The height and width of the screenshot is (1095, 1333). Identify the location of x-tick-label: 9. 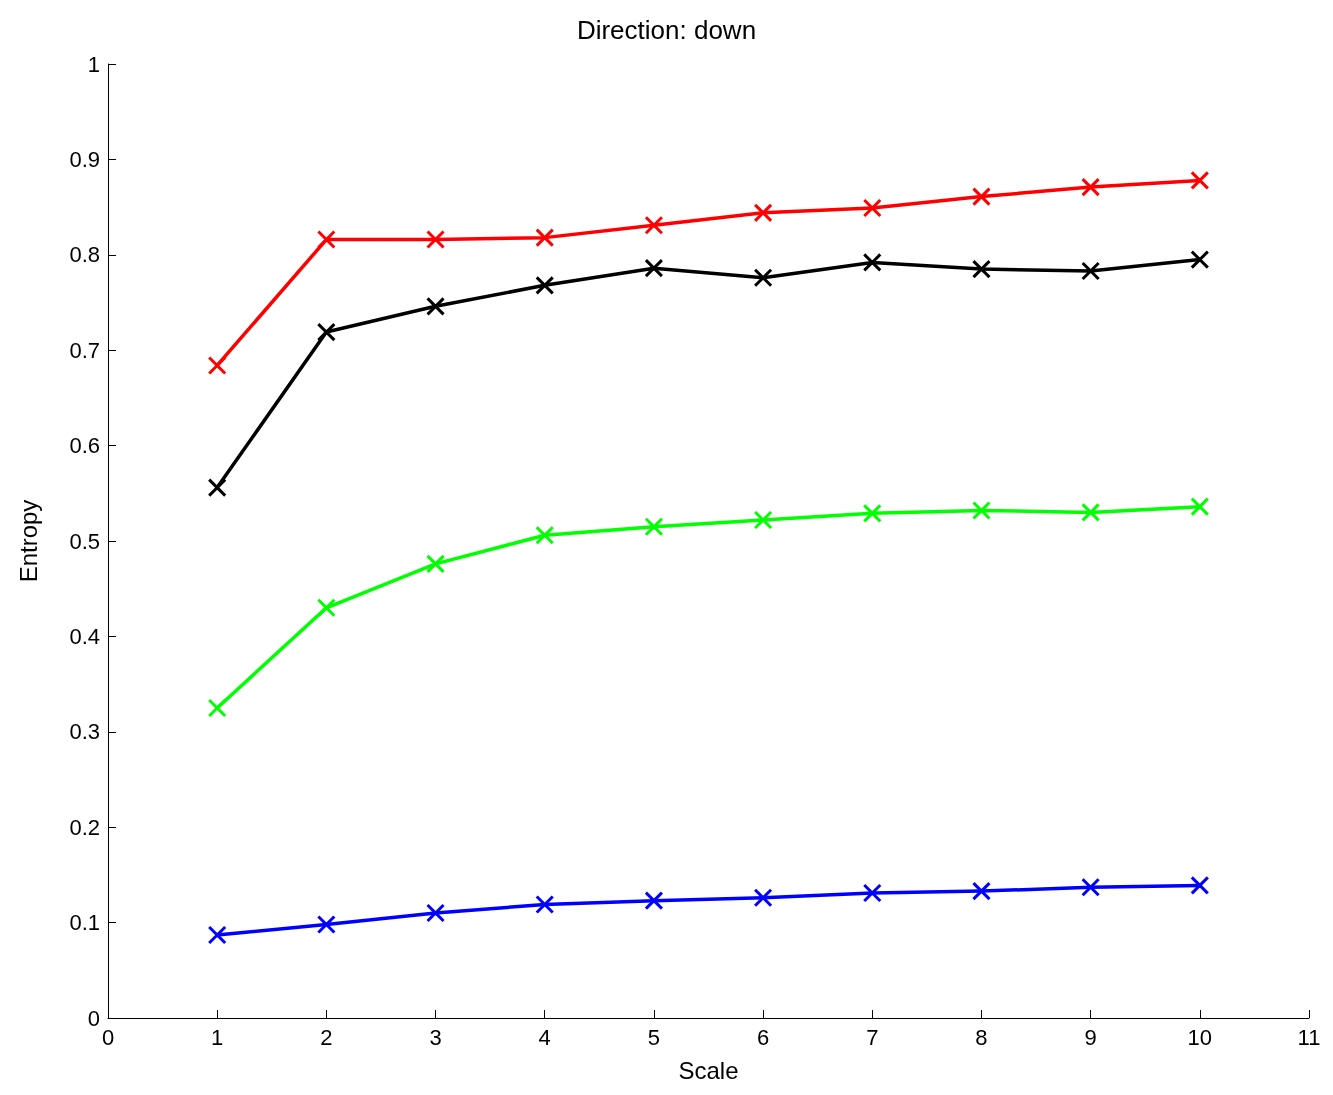
(1090, 1037).